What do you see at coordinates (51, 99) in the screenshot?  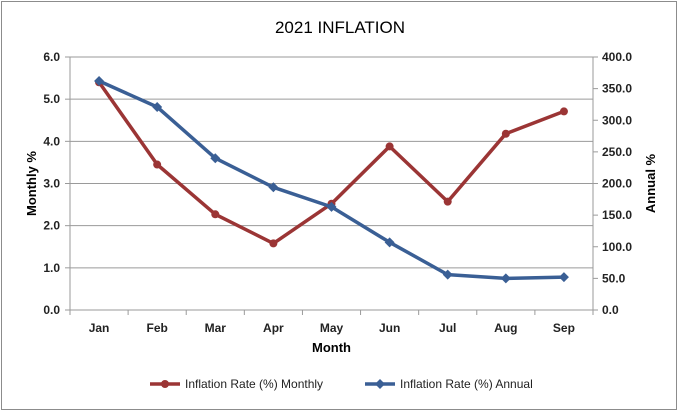 I see `left-tick-label: 5.0` at bounding box center [51, 99].